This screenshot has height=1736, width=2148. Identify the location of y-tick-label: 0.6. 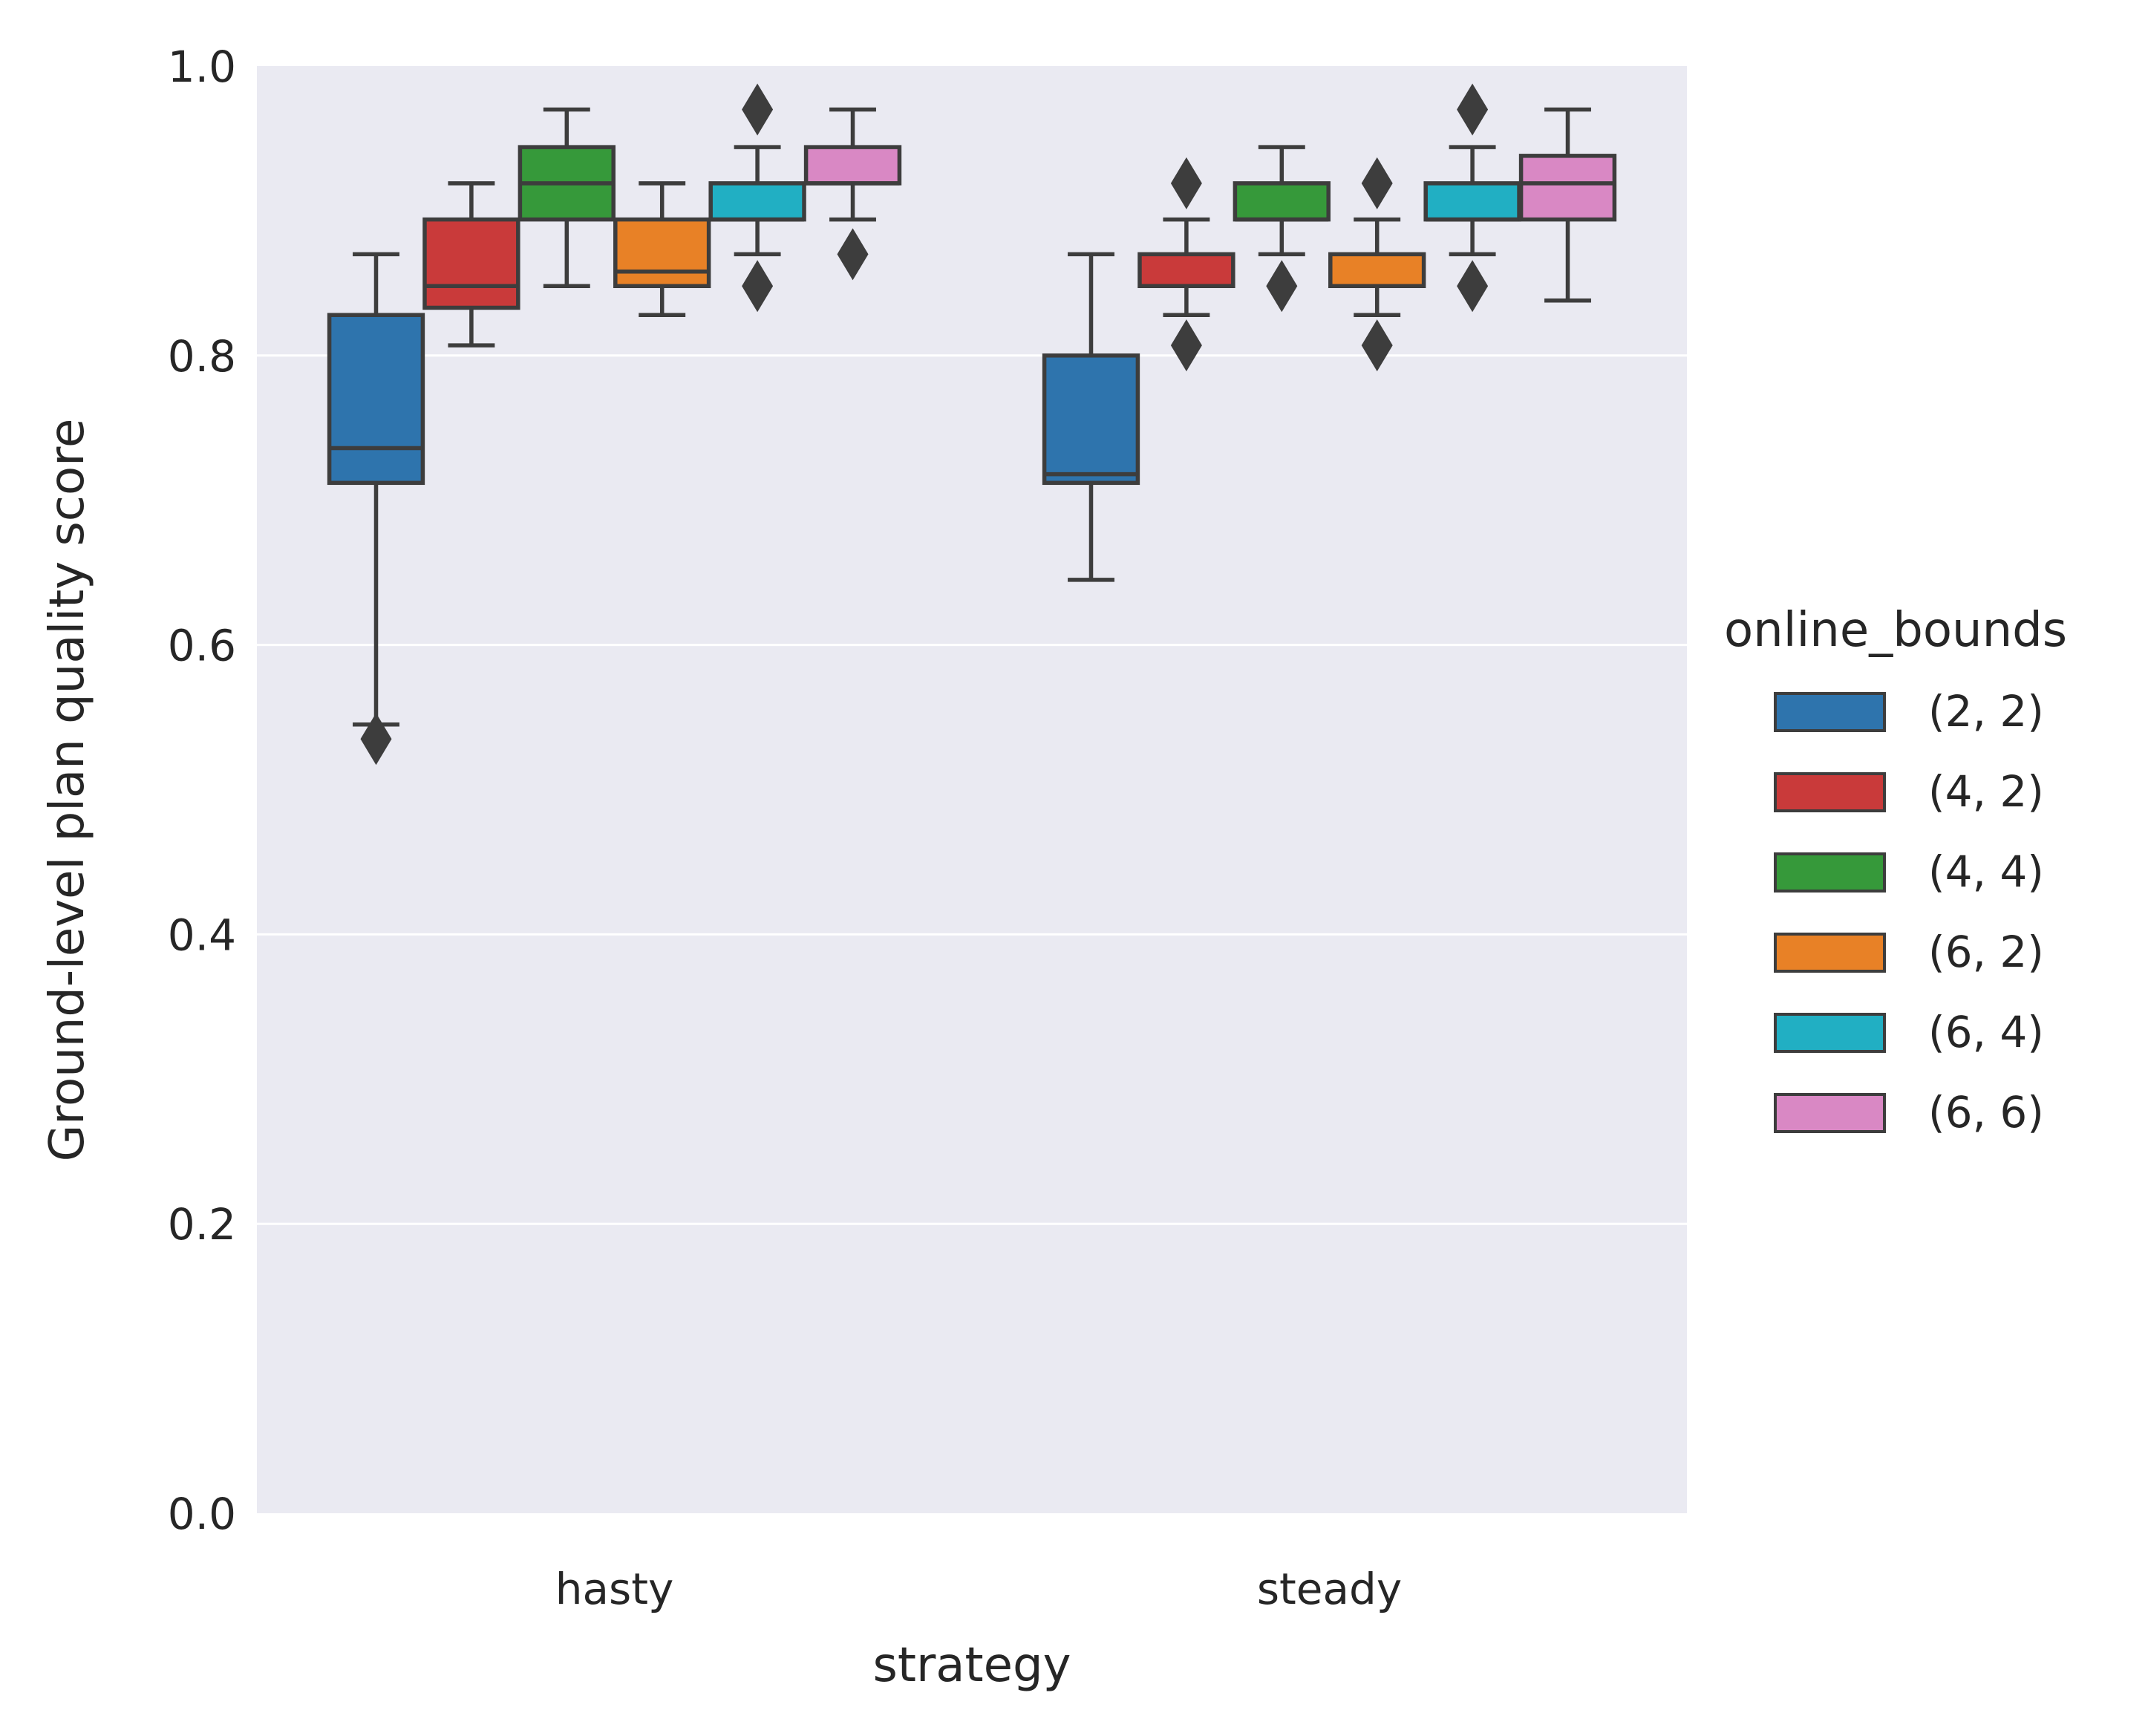
(202, 646).